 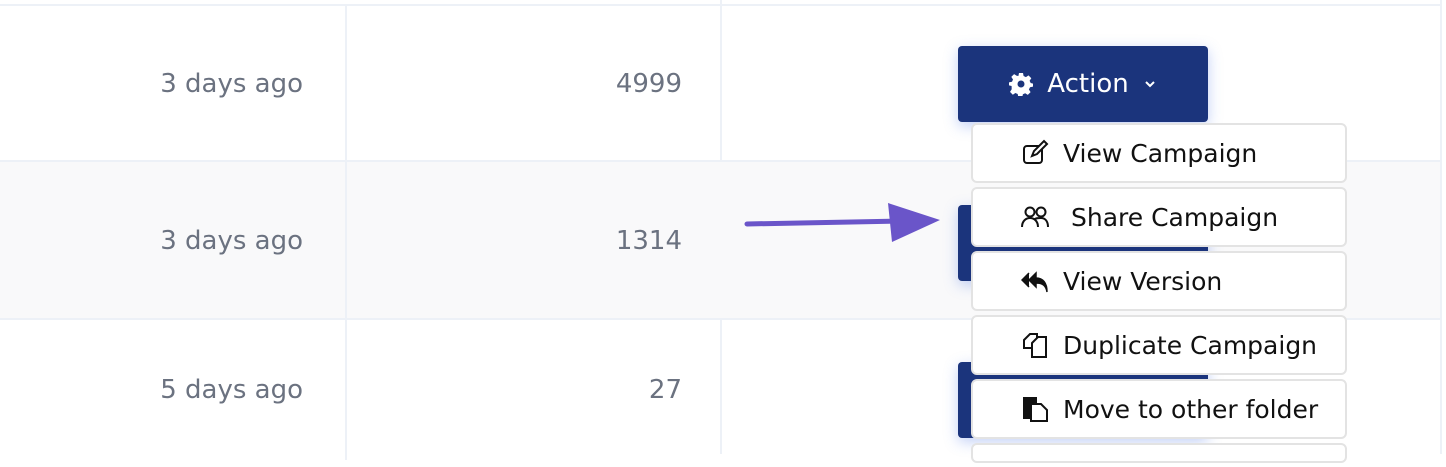 I want to click on menu-item-label: View Campaign, so click(x=1160, y=153).